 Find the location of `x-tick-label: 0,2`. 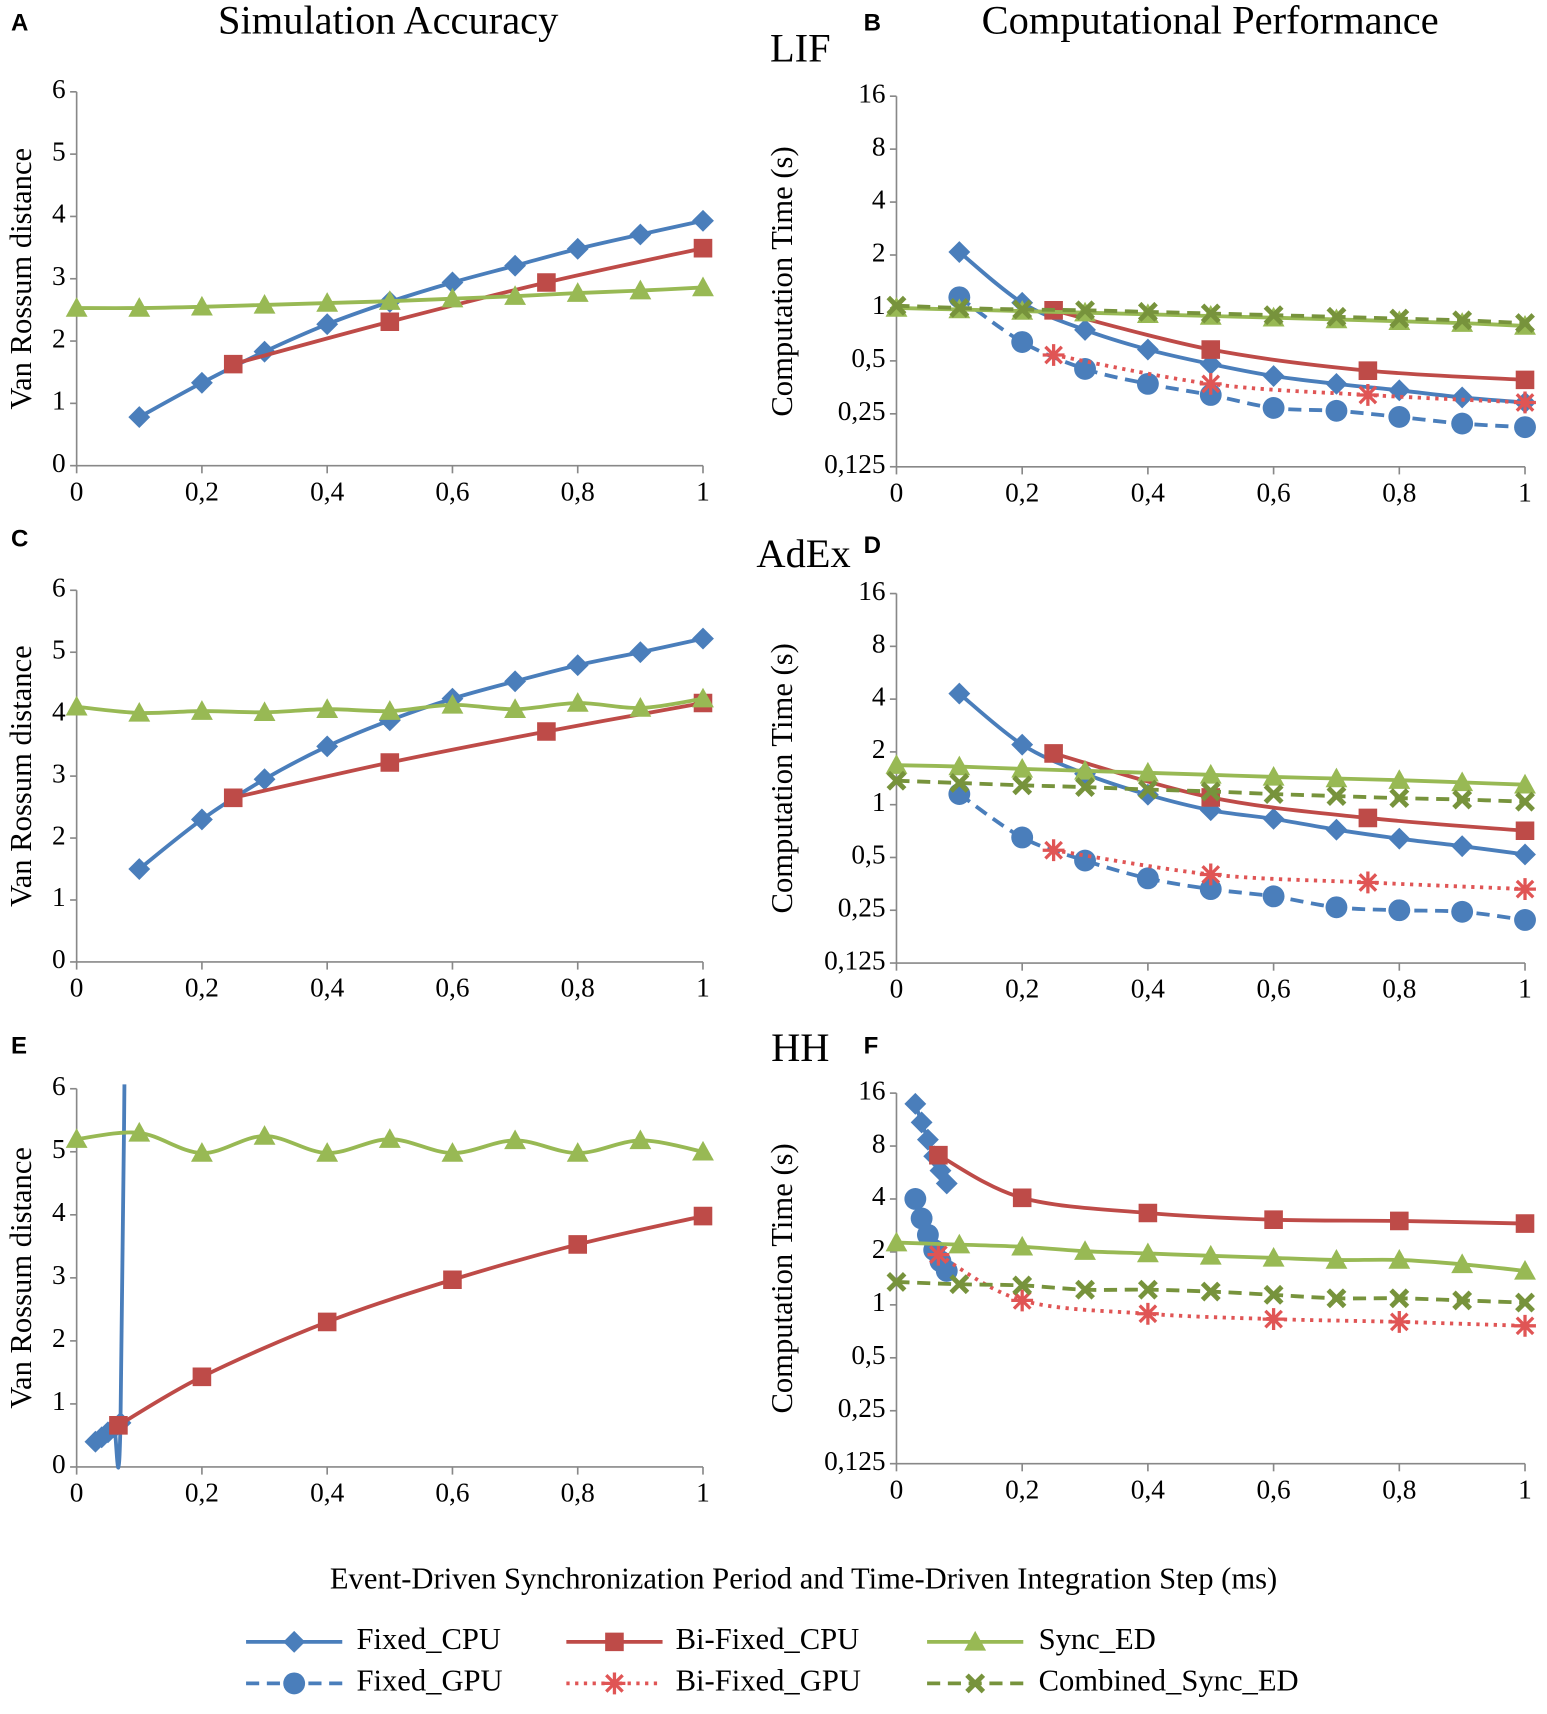

x-tick-label: 0,2 is located at coordinates (202, 491).